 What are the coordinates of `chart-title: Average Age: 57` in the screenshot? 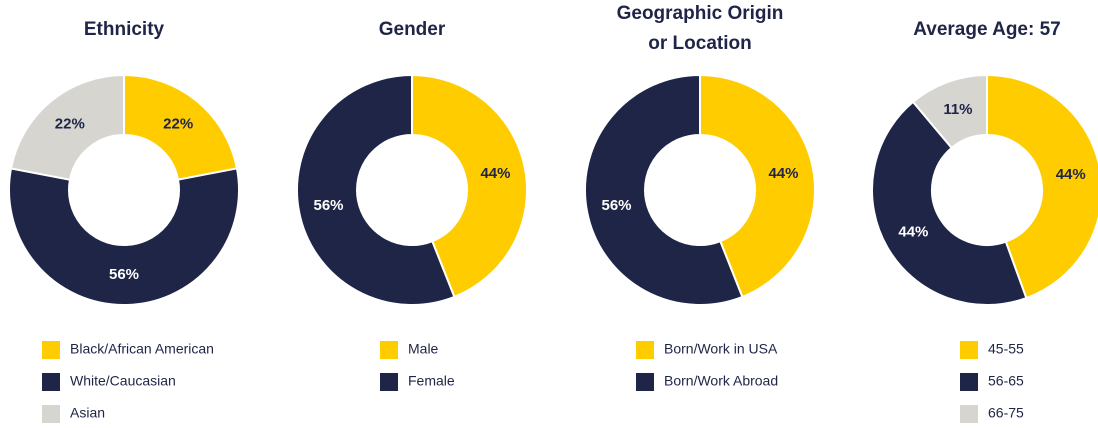 It's located at (987, 29).